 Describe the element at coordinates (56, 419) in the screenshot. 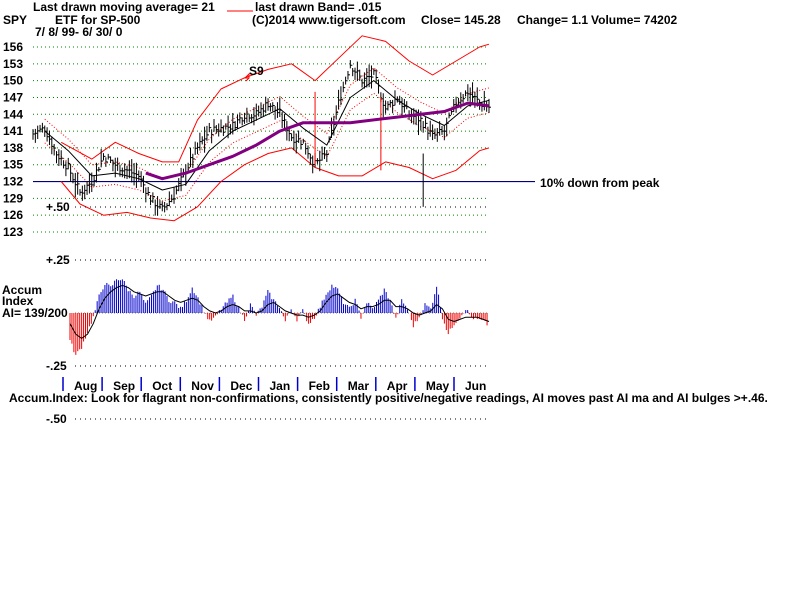

I see `accum-tick-label: -.50` at that location.